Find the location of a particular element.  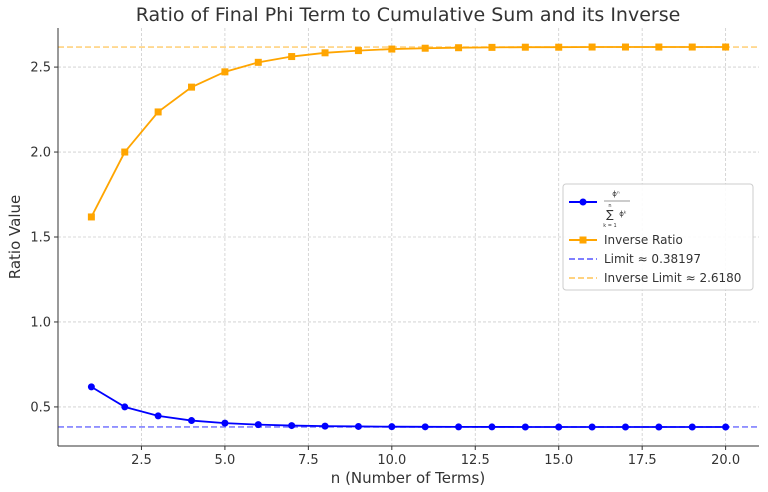

x-tick-label: 5.0 is located at coordinates (225, 460).